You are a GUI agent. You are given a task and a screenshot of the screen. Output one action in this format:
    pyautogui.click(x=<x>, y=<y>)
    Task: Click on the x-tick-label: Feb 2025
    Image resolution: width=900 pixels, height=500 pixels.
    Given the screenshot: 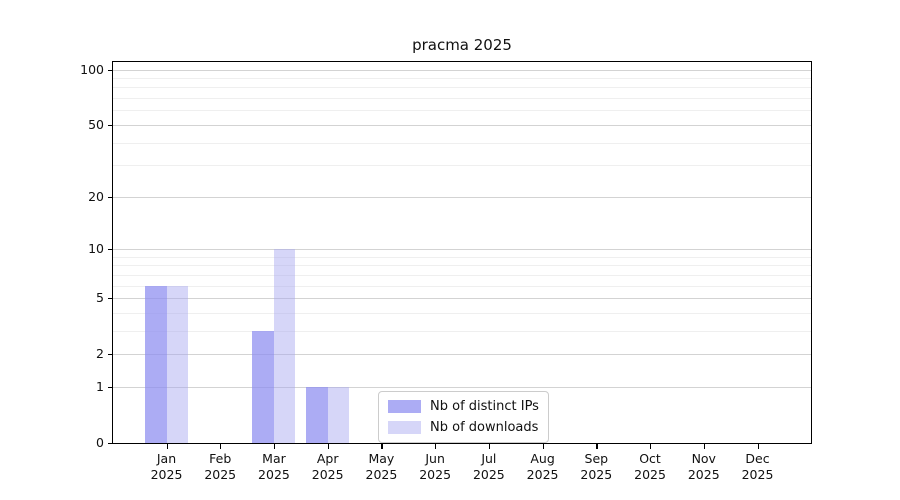 What is the action you would take?
    pyautogui.click(x=220, y=466)
    